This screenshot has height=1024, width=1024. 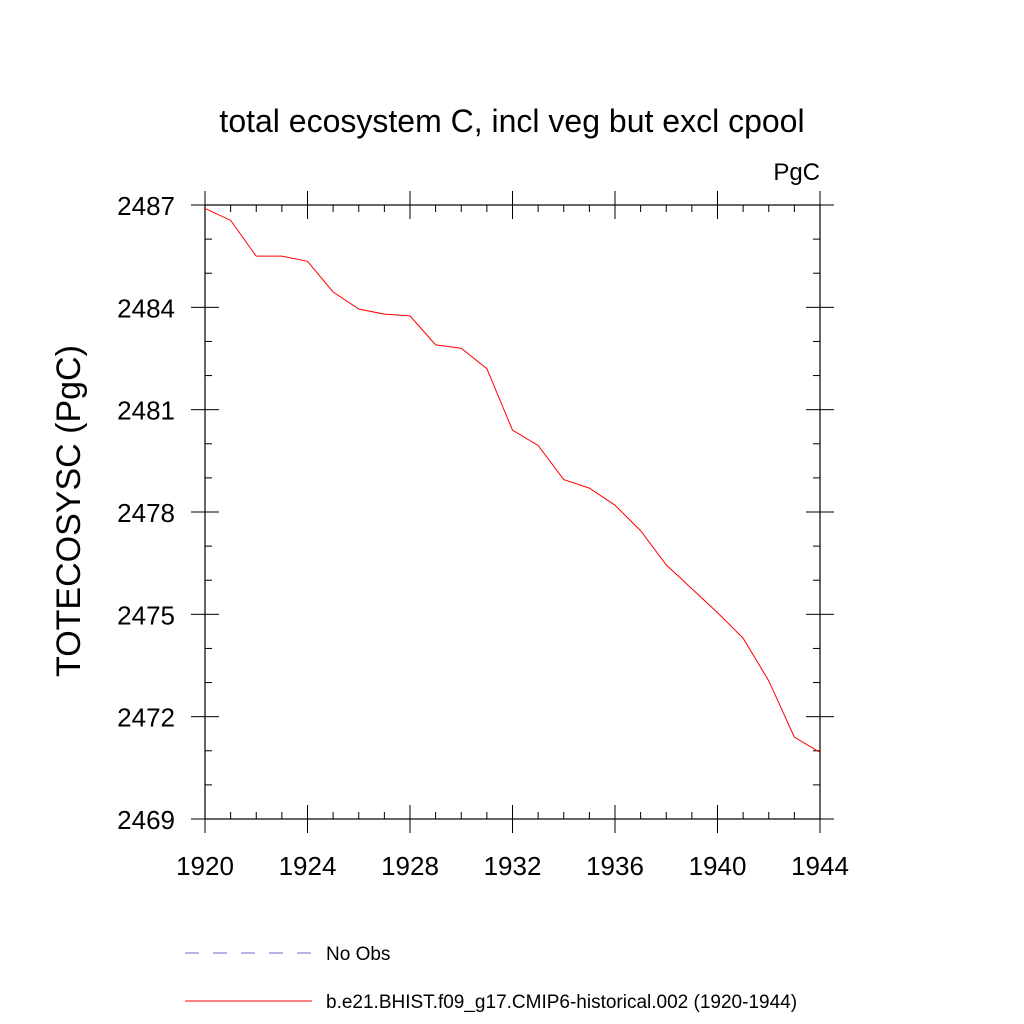 What do you see at coordinates (146, 820) in the screenshot?
I see `y-tick-label: 2469` at bounding box center [146, 820].